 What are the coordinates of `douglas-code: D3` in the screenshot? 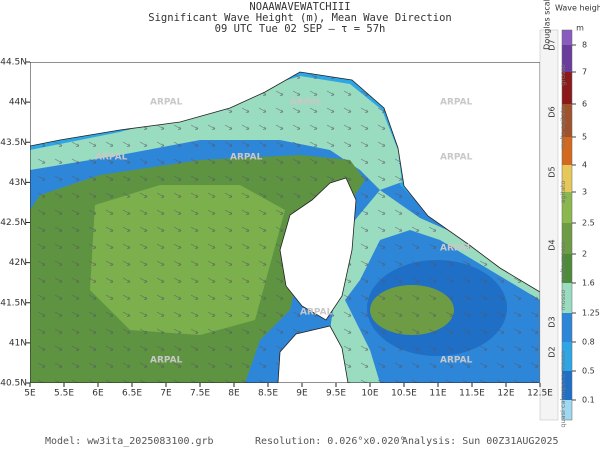 It's located at (552, 321).